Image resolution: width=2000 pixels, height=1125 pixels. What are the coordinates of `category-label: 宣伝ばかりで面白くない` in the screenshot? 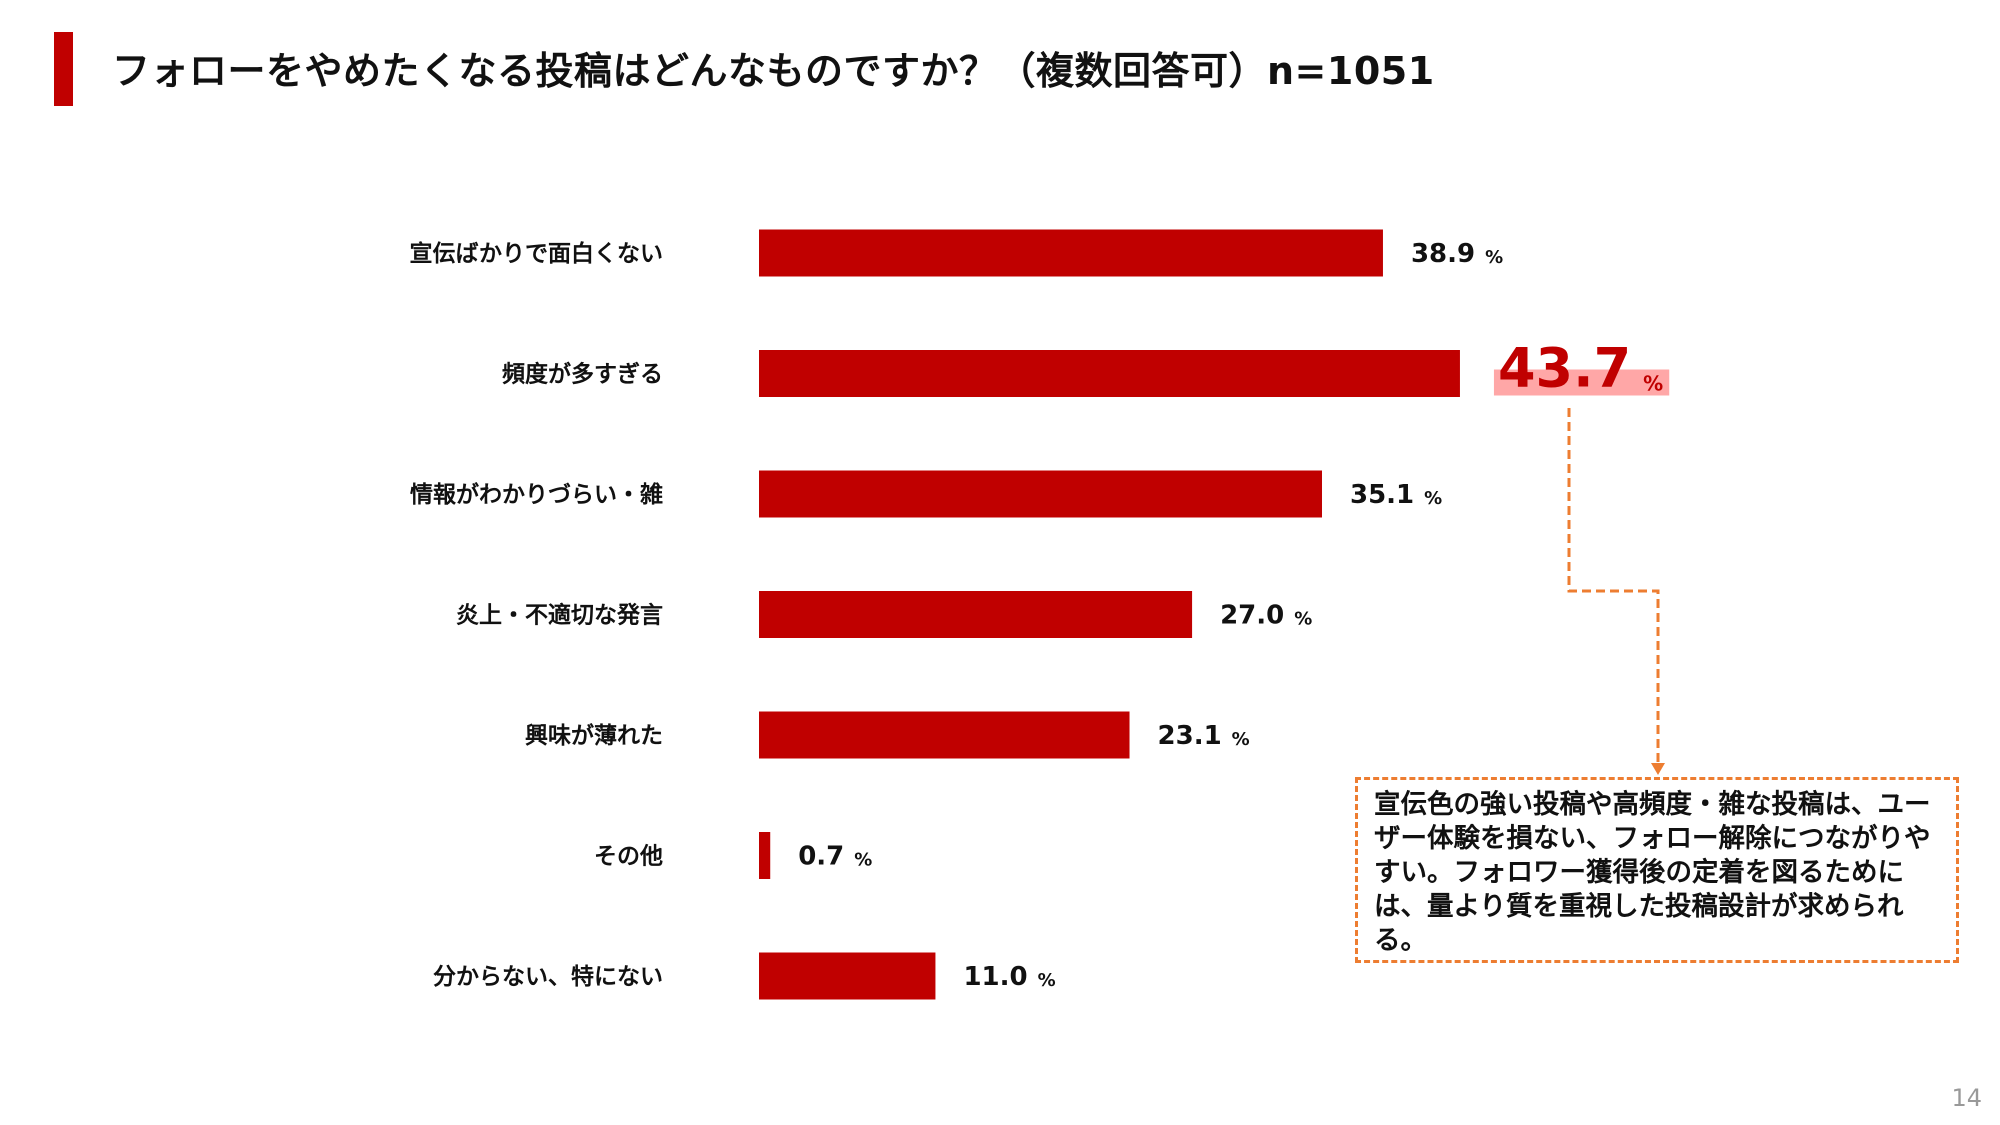 It's located at (536, 253).